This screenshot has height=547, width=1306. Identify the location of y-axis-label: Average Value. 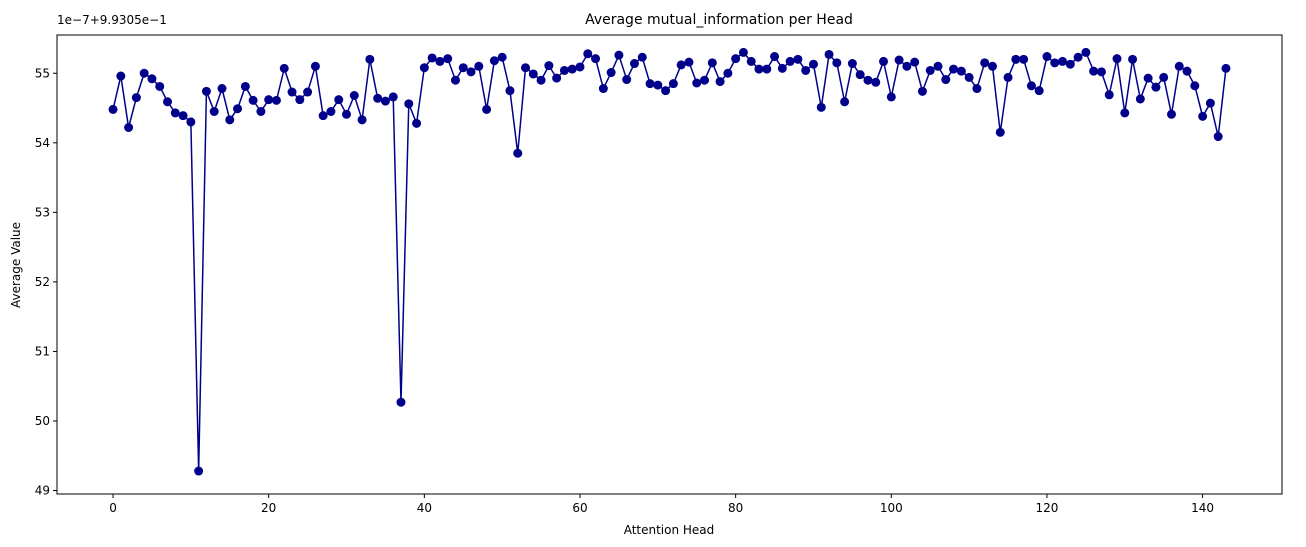
(16, 265).